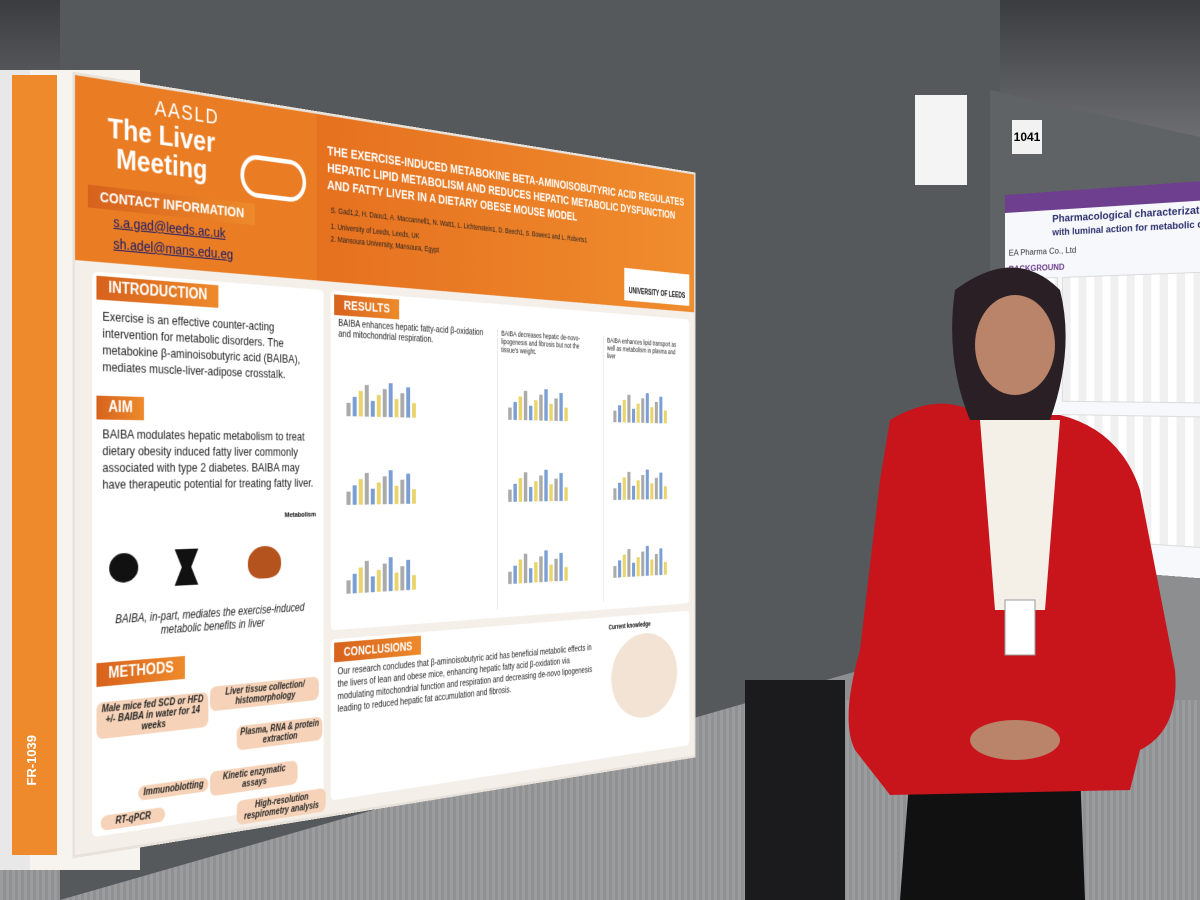 Image resolution: width=1200 pixels, height=900 pixels. Describe the element at coordinates (34, 465) in the screenshot. I see `poster-strip: FR-1039` at that location.